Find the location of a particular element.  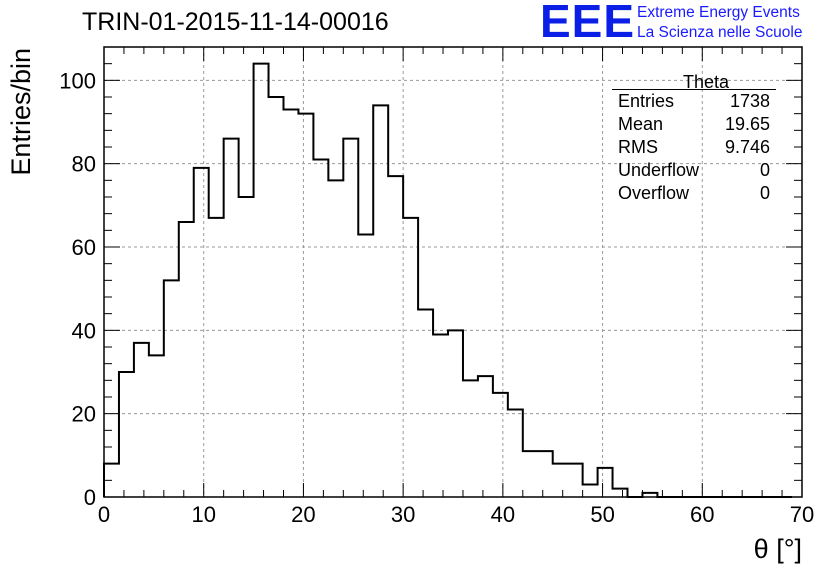

x-tick-label: 70 is located at coordinates (802, 514).